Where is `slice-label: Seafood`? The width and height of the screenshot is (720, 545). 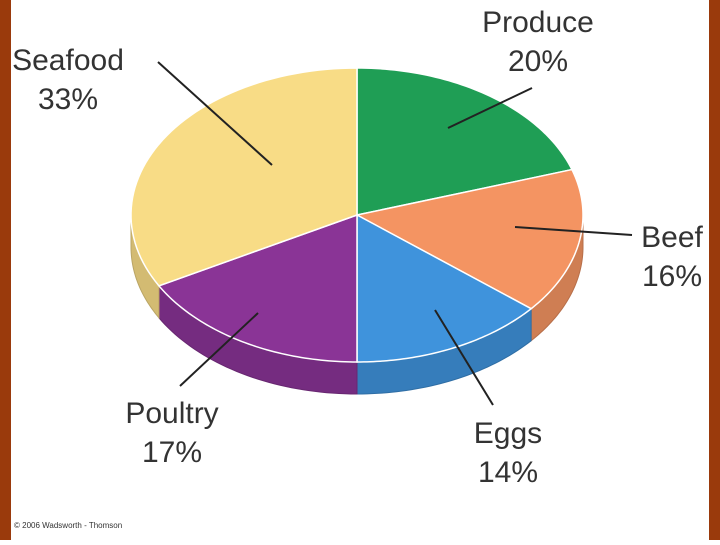 slice-label: Seafood is located at coordinates (68, 60).